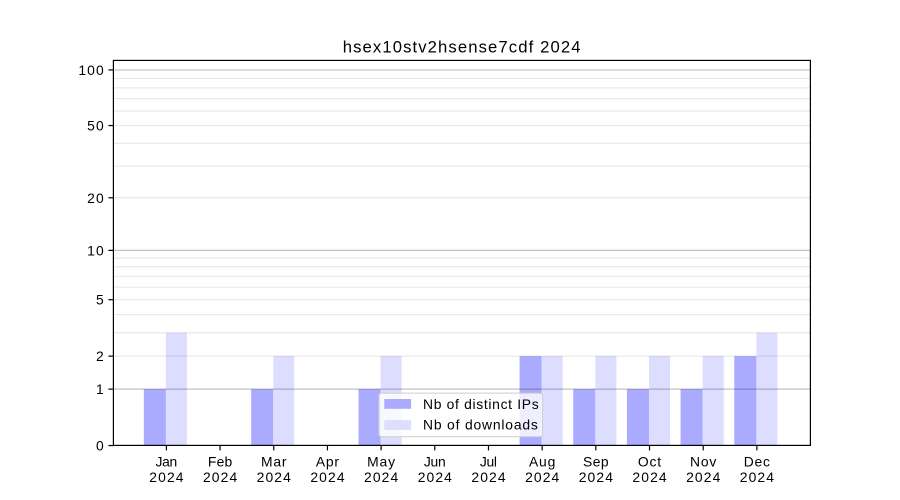 The width and height of the screenshot is (900, 500). What do you see at coordinates (96, 126) in the screenshot?
I see `svg-text: 50` at bounding box center [96, 126].